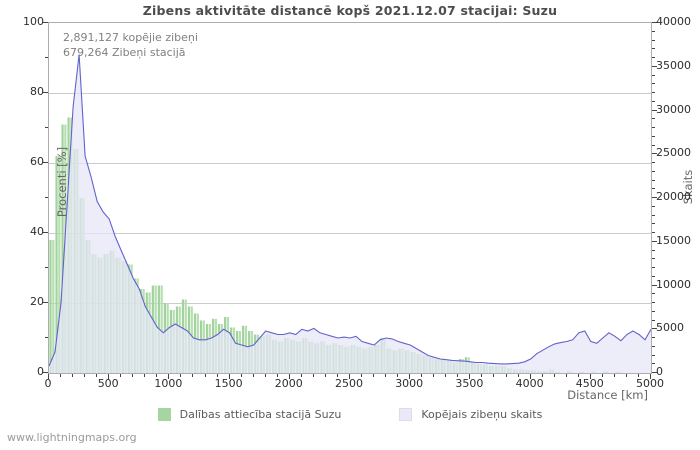 The image size is (700, 450). I want to click on y-right-tick-label: 20000, so click(673, 196).